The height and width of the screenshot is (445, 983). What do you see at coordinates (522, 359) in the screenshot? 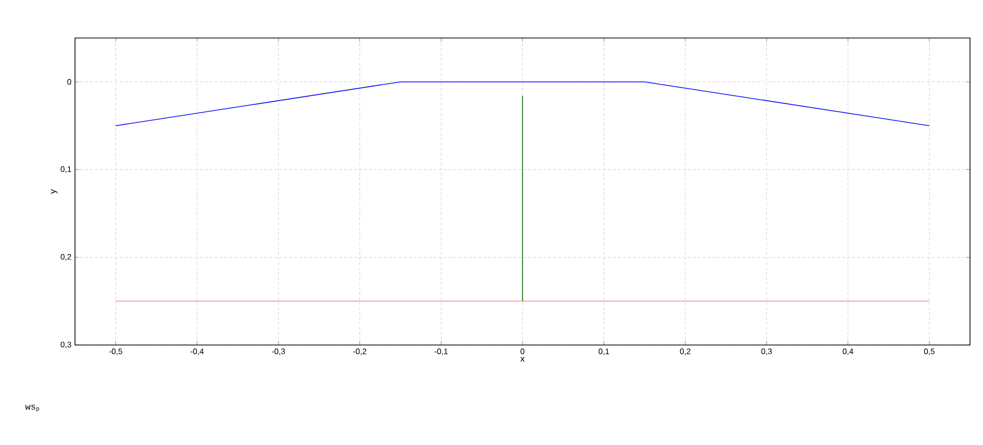
I see `x-axis-title: x` at bounding box center [522, 359].